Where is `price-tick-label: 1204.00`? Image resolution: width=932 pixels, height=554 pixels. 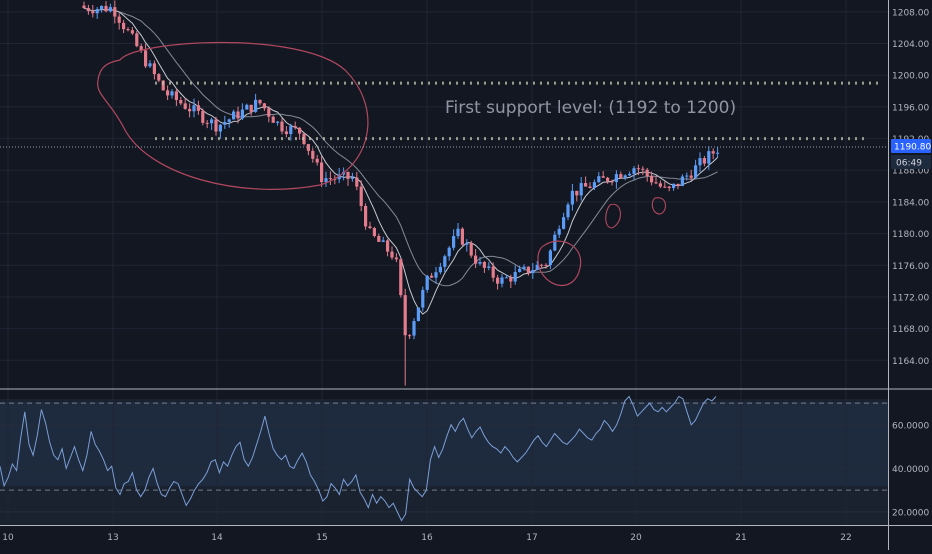 price-tick-label: 1204.00 is located at coordinates (910, 45).